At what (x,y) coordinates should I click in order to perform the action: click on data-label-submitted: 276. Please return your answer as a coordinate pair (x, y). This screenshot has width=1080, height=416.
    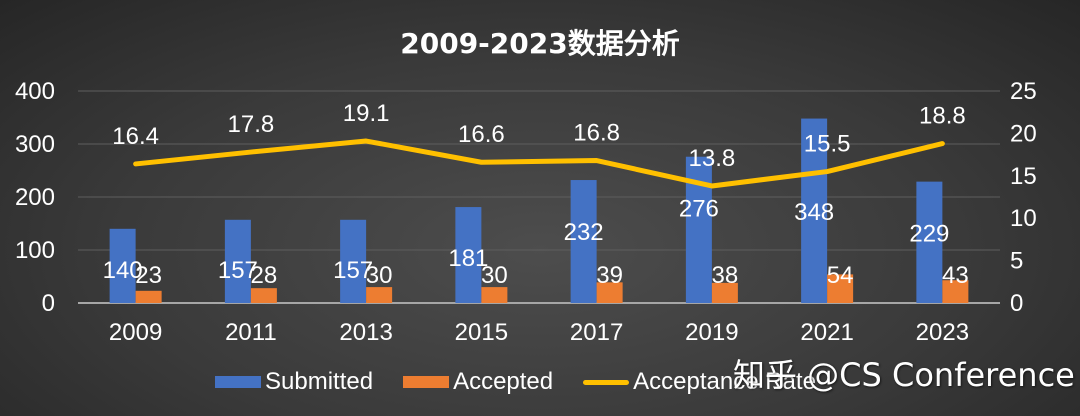
    Looking at the image, I should click on (699, 209).